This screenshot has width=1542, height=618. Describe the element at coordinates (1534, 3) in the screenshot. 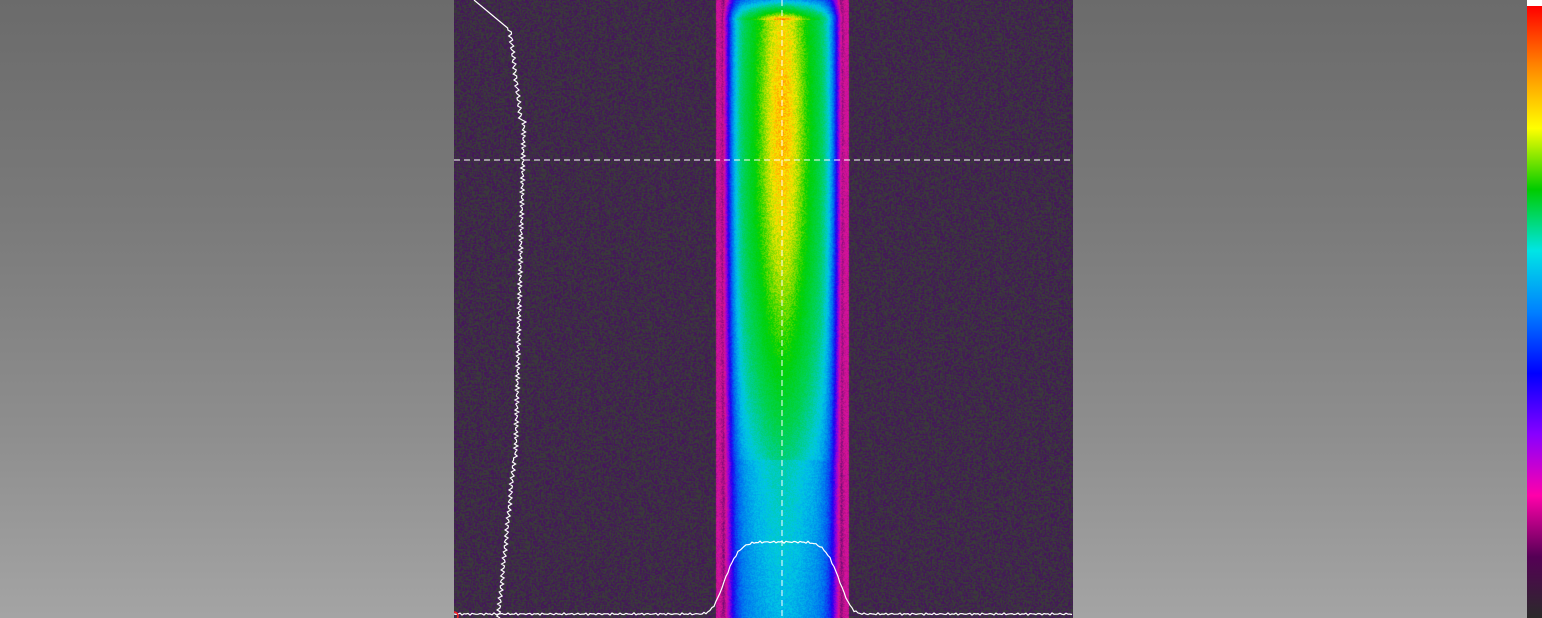

I see `colorbar-top-marker` at that location.